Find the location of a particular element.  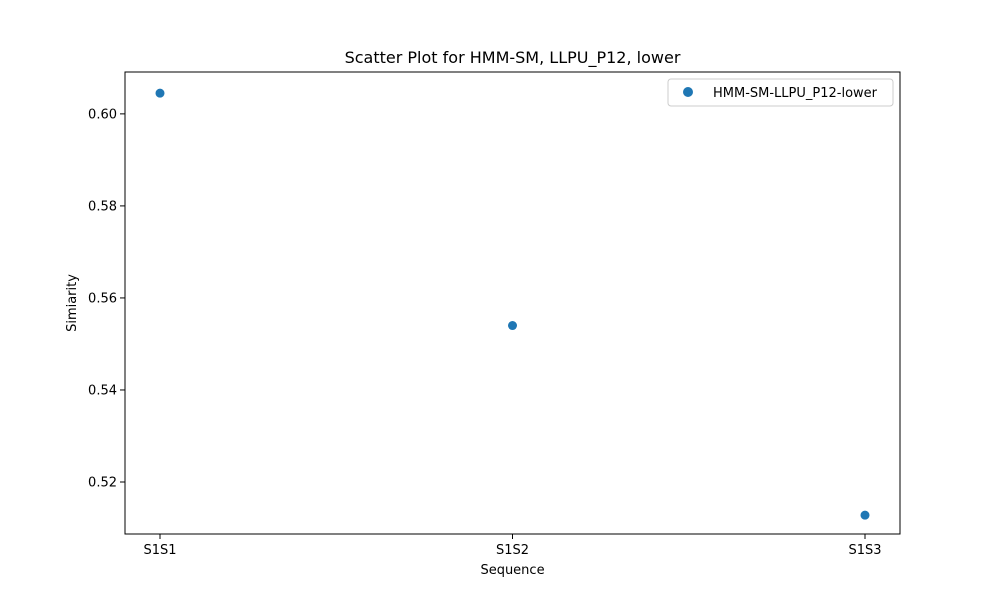

legend: HMM-SM-LLPU_P12-lower is located at coordinates (780, 92).